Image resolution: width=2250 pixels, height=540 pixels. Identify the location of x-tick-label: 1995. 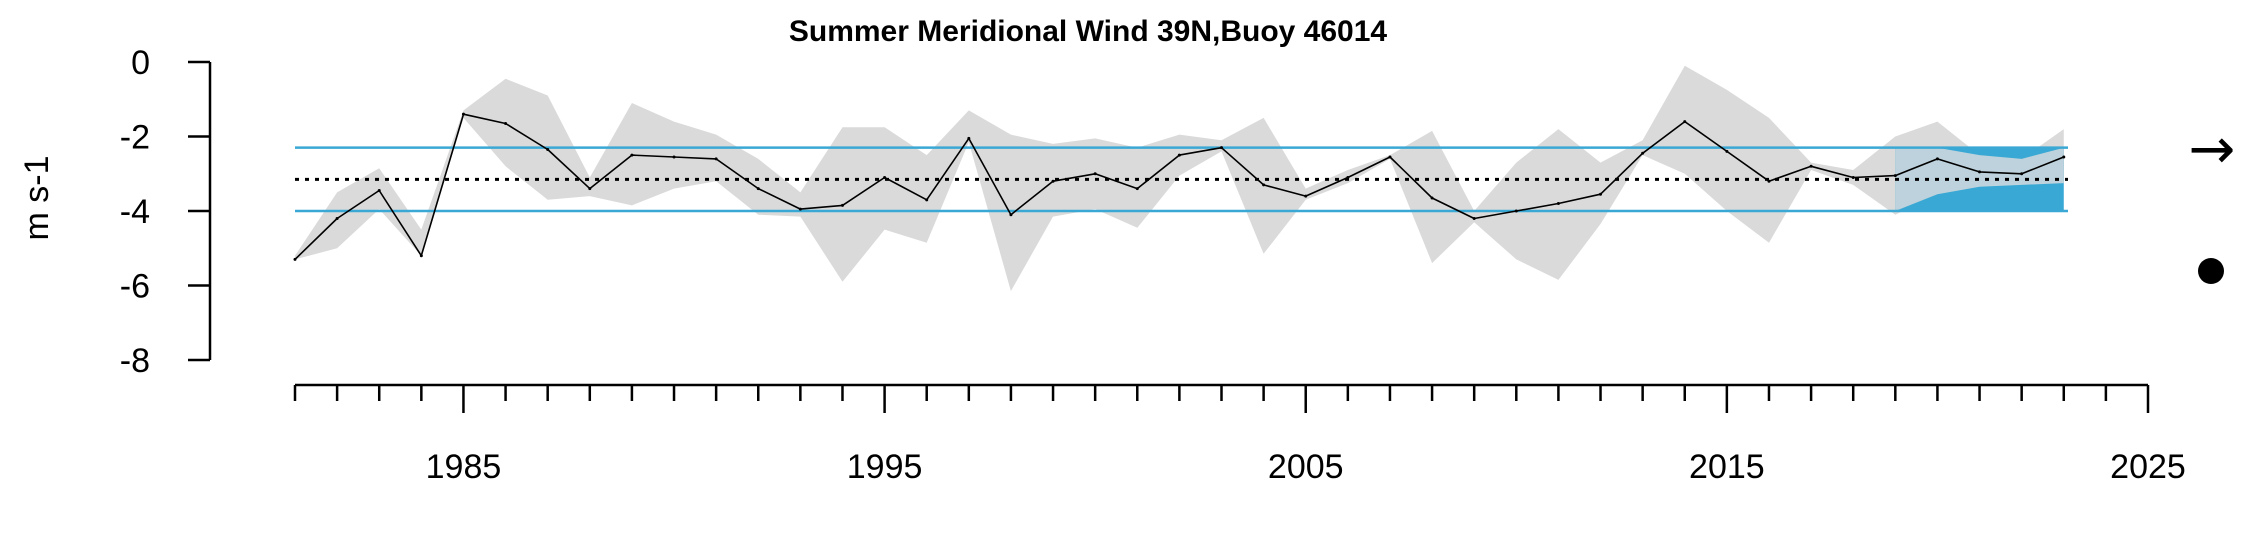
(885, 467).